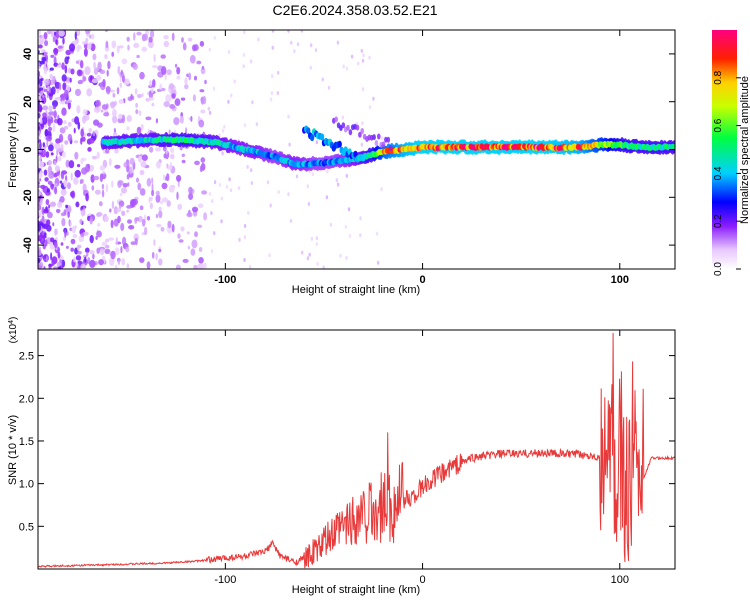 Image resolution: width=750 pixels, height=600 pixels. I want to click on y-tick-label: 0.5, so click(26, 527).